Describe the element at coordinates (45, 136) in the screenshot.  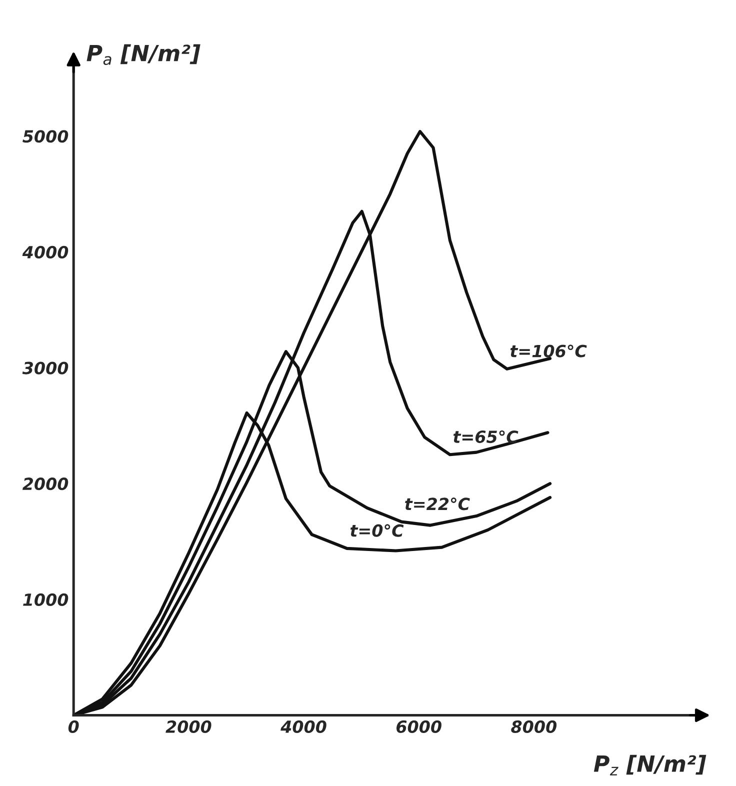
I see `y-tick-label: 5000` at that location.